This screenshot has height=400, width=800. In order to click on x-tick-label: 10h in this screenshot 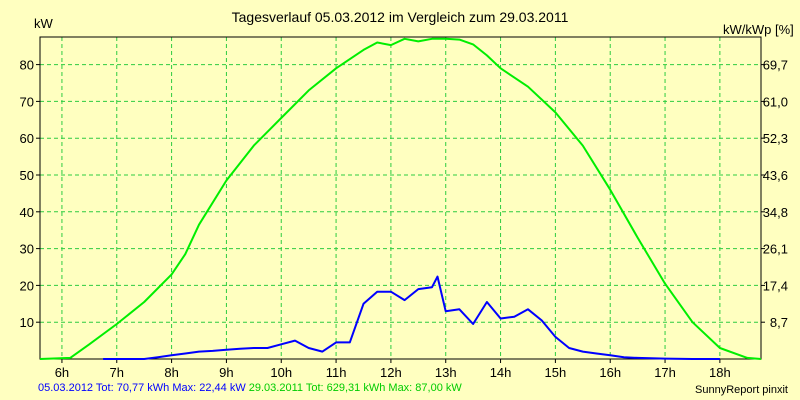, I will do `click(281, 372)`.